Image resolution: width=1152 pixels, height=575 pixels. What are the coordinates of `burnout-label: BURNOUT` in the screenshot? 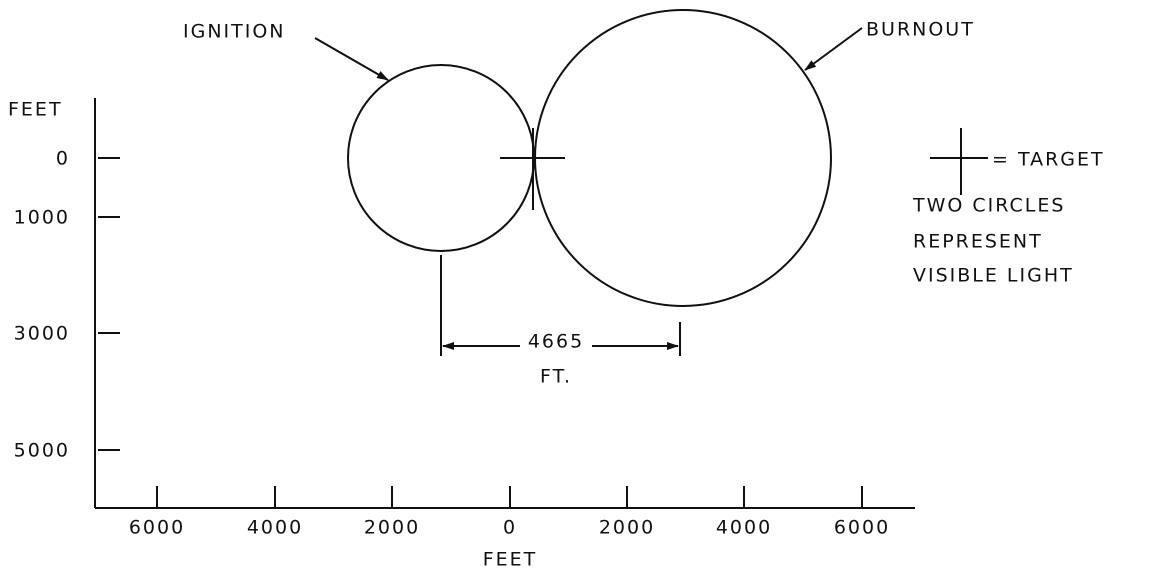 It's located at (920, 30).